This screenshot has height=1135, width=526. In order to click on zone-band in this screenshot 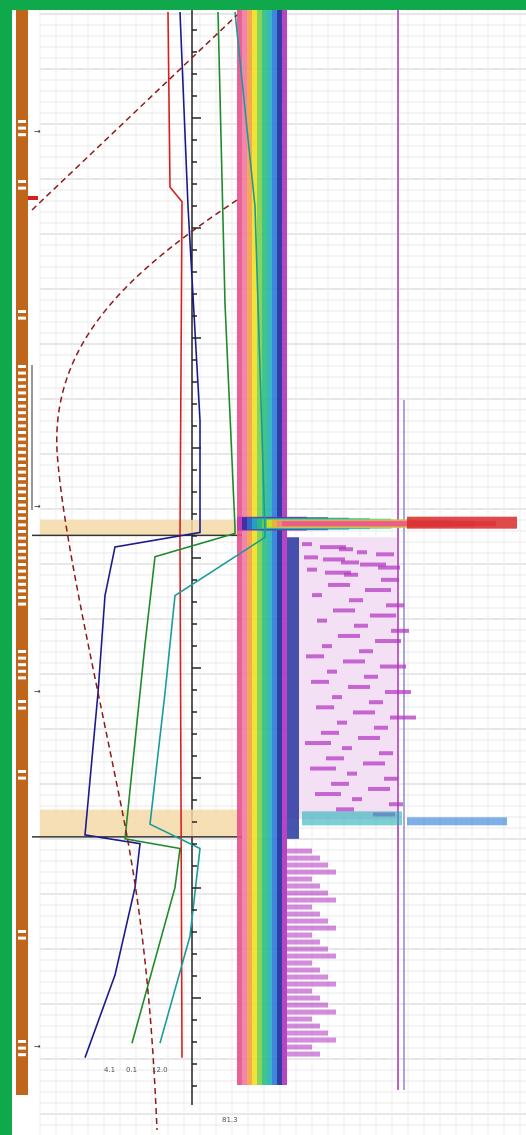, I will do `click(140, 823)`.